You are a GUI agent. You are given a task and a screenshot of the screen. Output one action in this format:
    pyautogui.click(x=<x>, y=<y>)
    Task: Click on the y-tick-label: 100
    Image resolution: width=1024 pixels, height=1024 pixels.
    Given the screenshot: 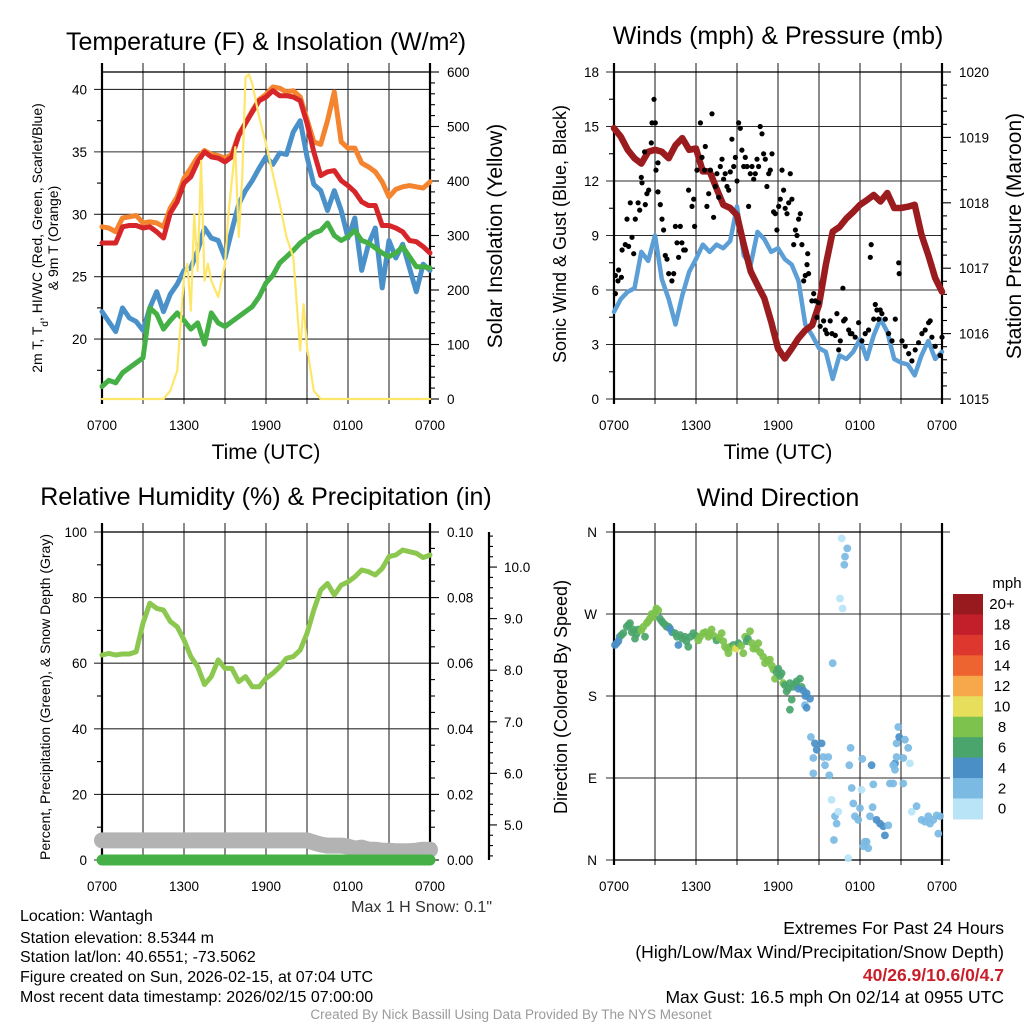 What is the action you would take?
    pyautogui.click(x=75, y=532)
    